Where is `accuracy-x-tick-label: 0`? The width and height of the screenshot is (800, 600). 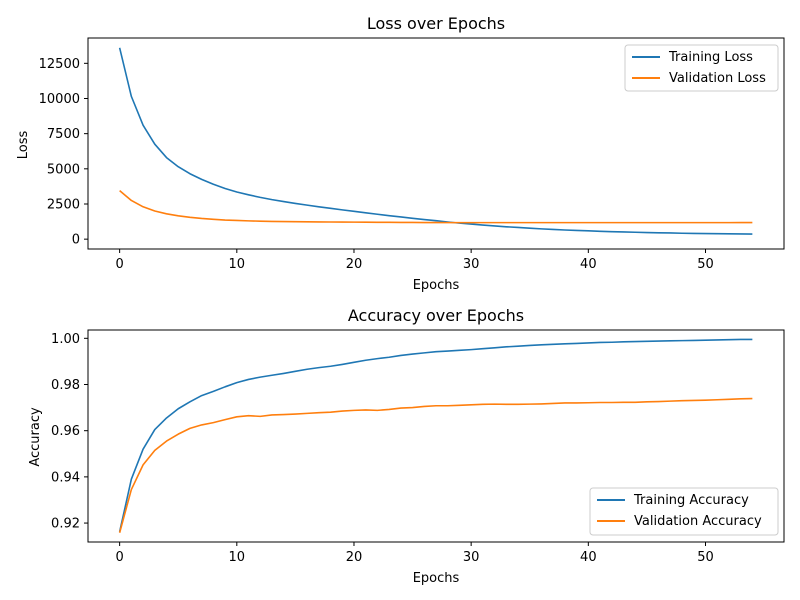
accuracy-x-tick-label: 0 is located at coordinates (119, 557).